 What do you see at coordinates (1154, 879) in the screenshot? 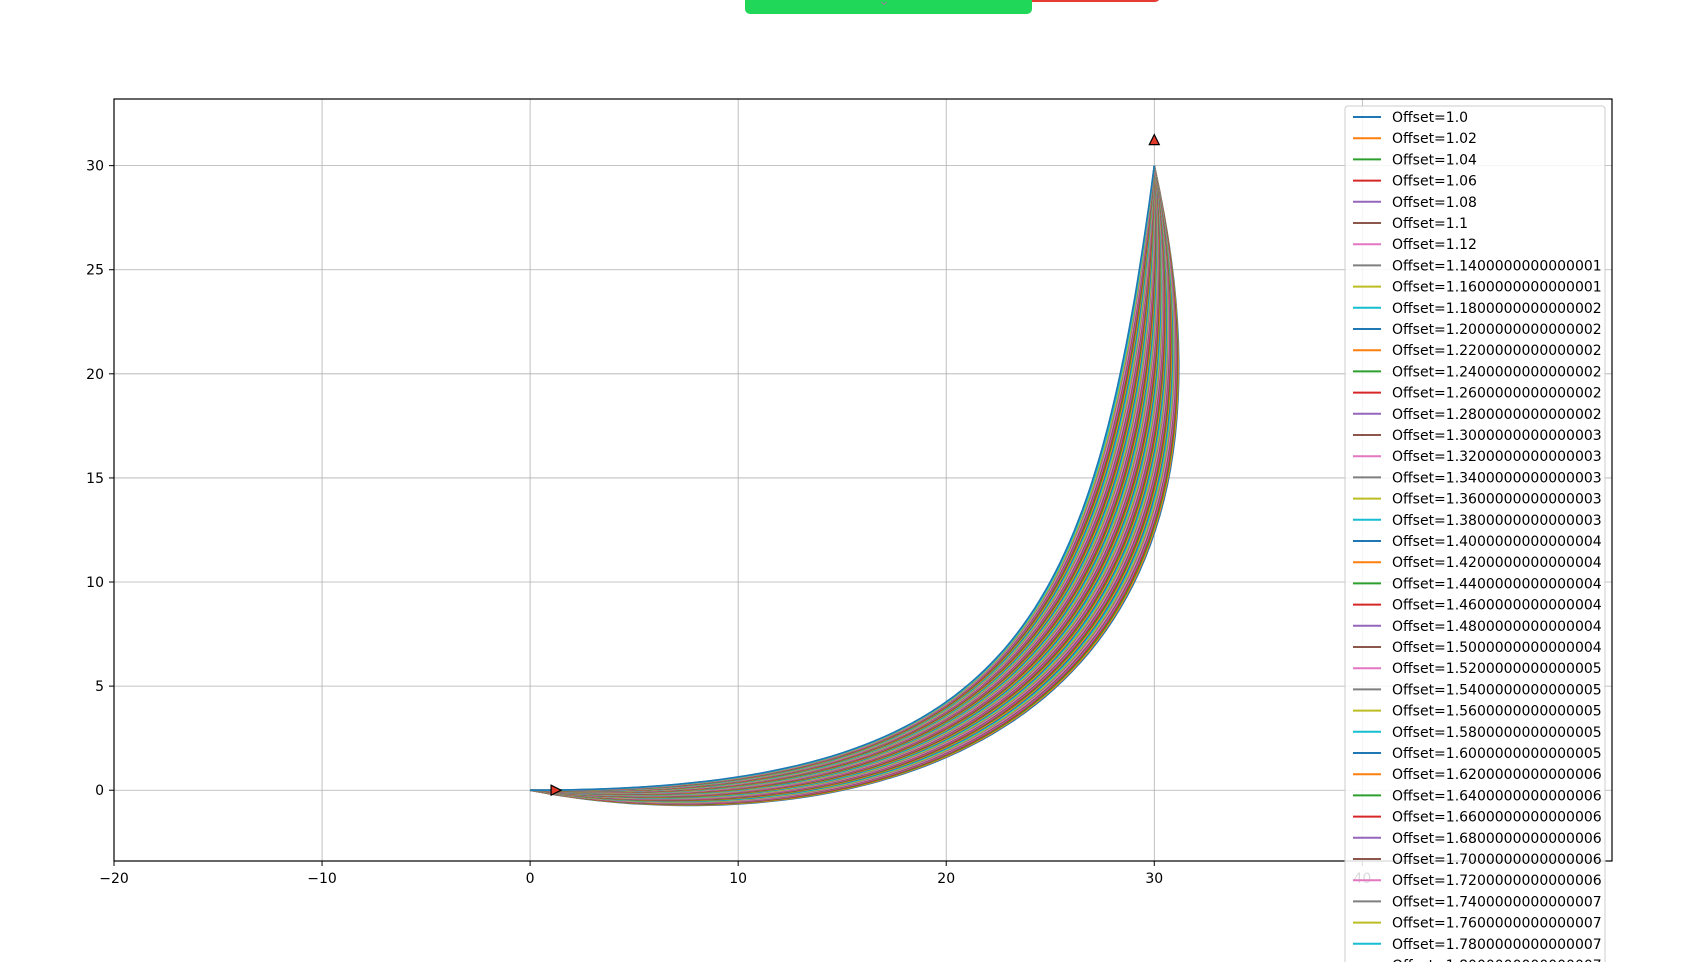
I see `x-tick-label: 30` at bounding box center [1154, 879].